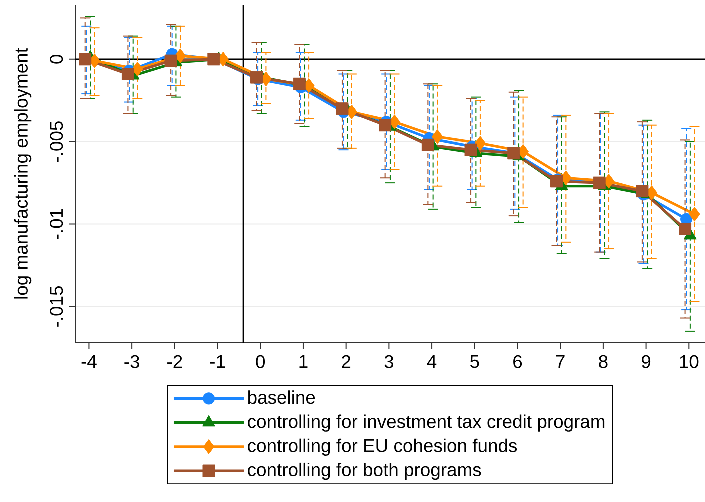 Image resolution: width=705 pixels, height=502 pixels. What do you see at coordinates (57, 224) in the screenshot?
I see `y-tick-label: -.01` at bounding box center [57, 224].